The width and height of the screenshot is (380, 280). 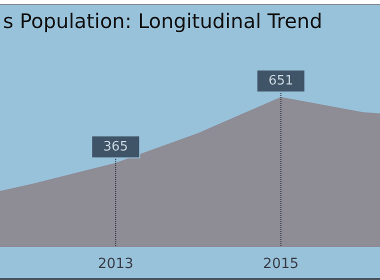 I want to click on data-label: 651, so click(x=281, y=81).